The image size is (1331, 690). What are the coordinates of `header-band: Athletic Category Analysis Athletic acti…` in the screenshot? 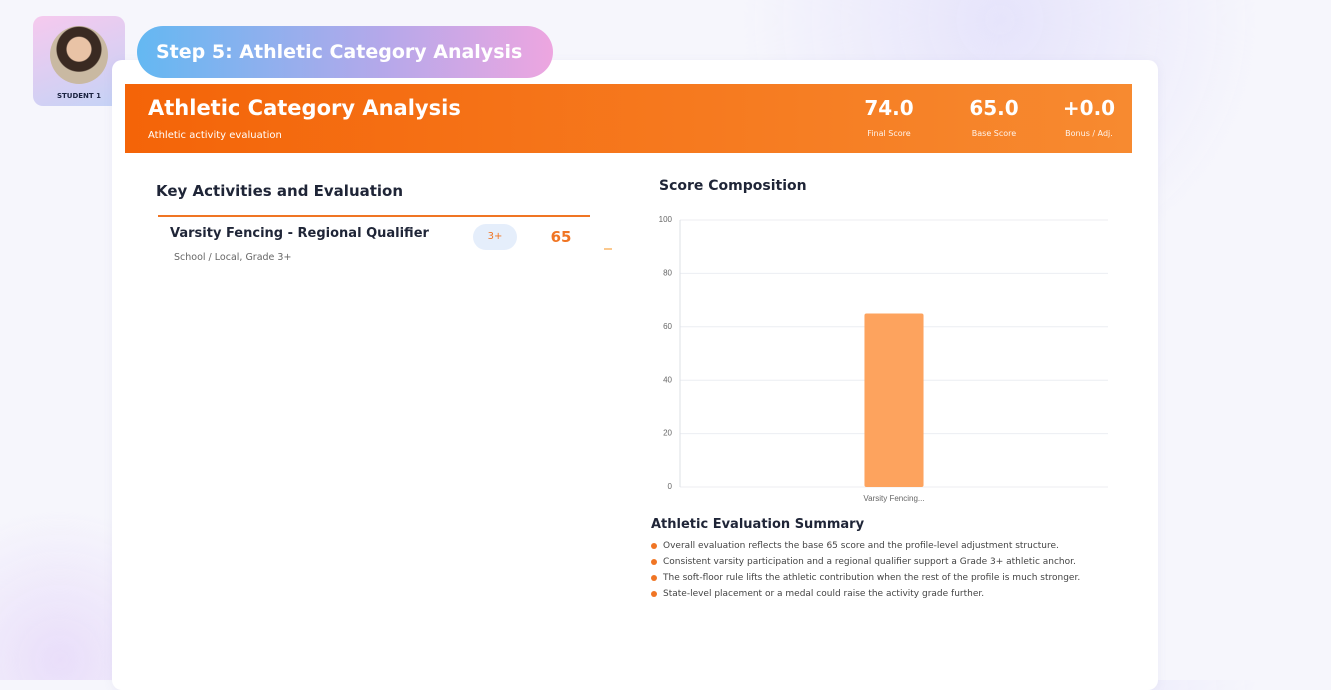 It's located at (628, 118).